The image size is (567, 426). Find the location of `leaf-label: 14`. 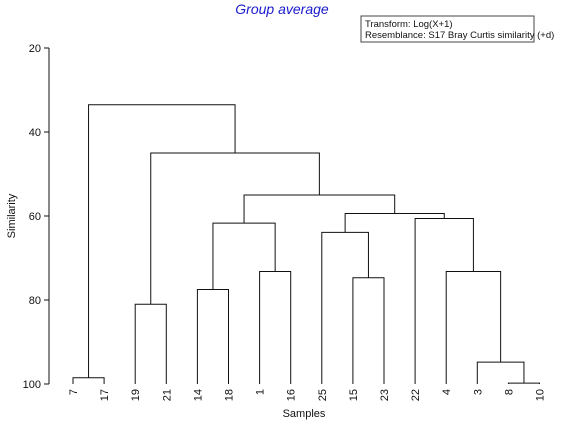

leaf-label: 14 is located at coordinates (198, 395).